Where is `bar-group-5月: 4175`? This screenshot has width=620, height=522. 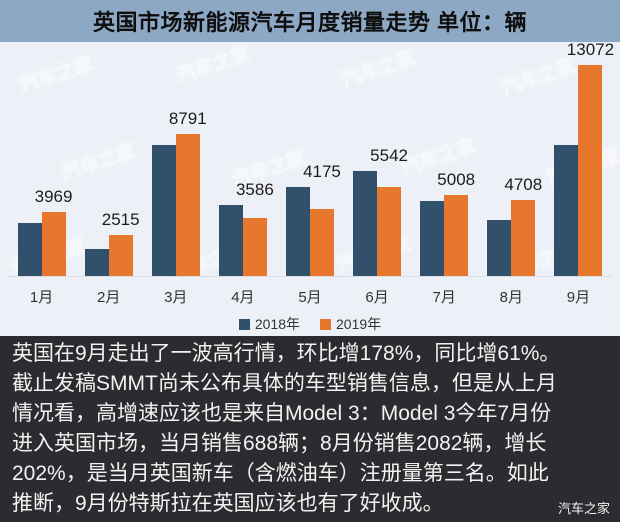
bar-group-5月: 4175 is located at coordinates (309, 159).